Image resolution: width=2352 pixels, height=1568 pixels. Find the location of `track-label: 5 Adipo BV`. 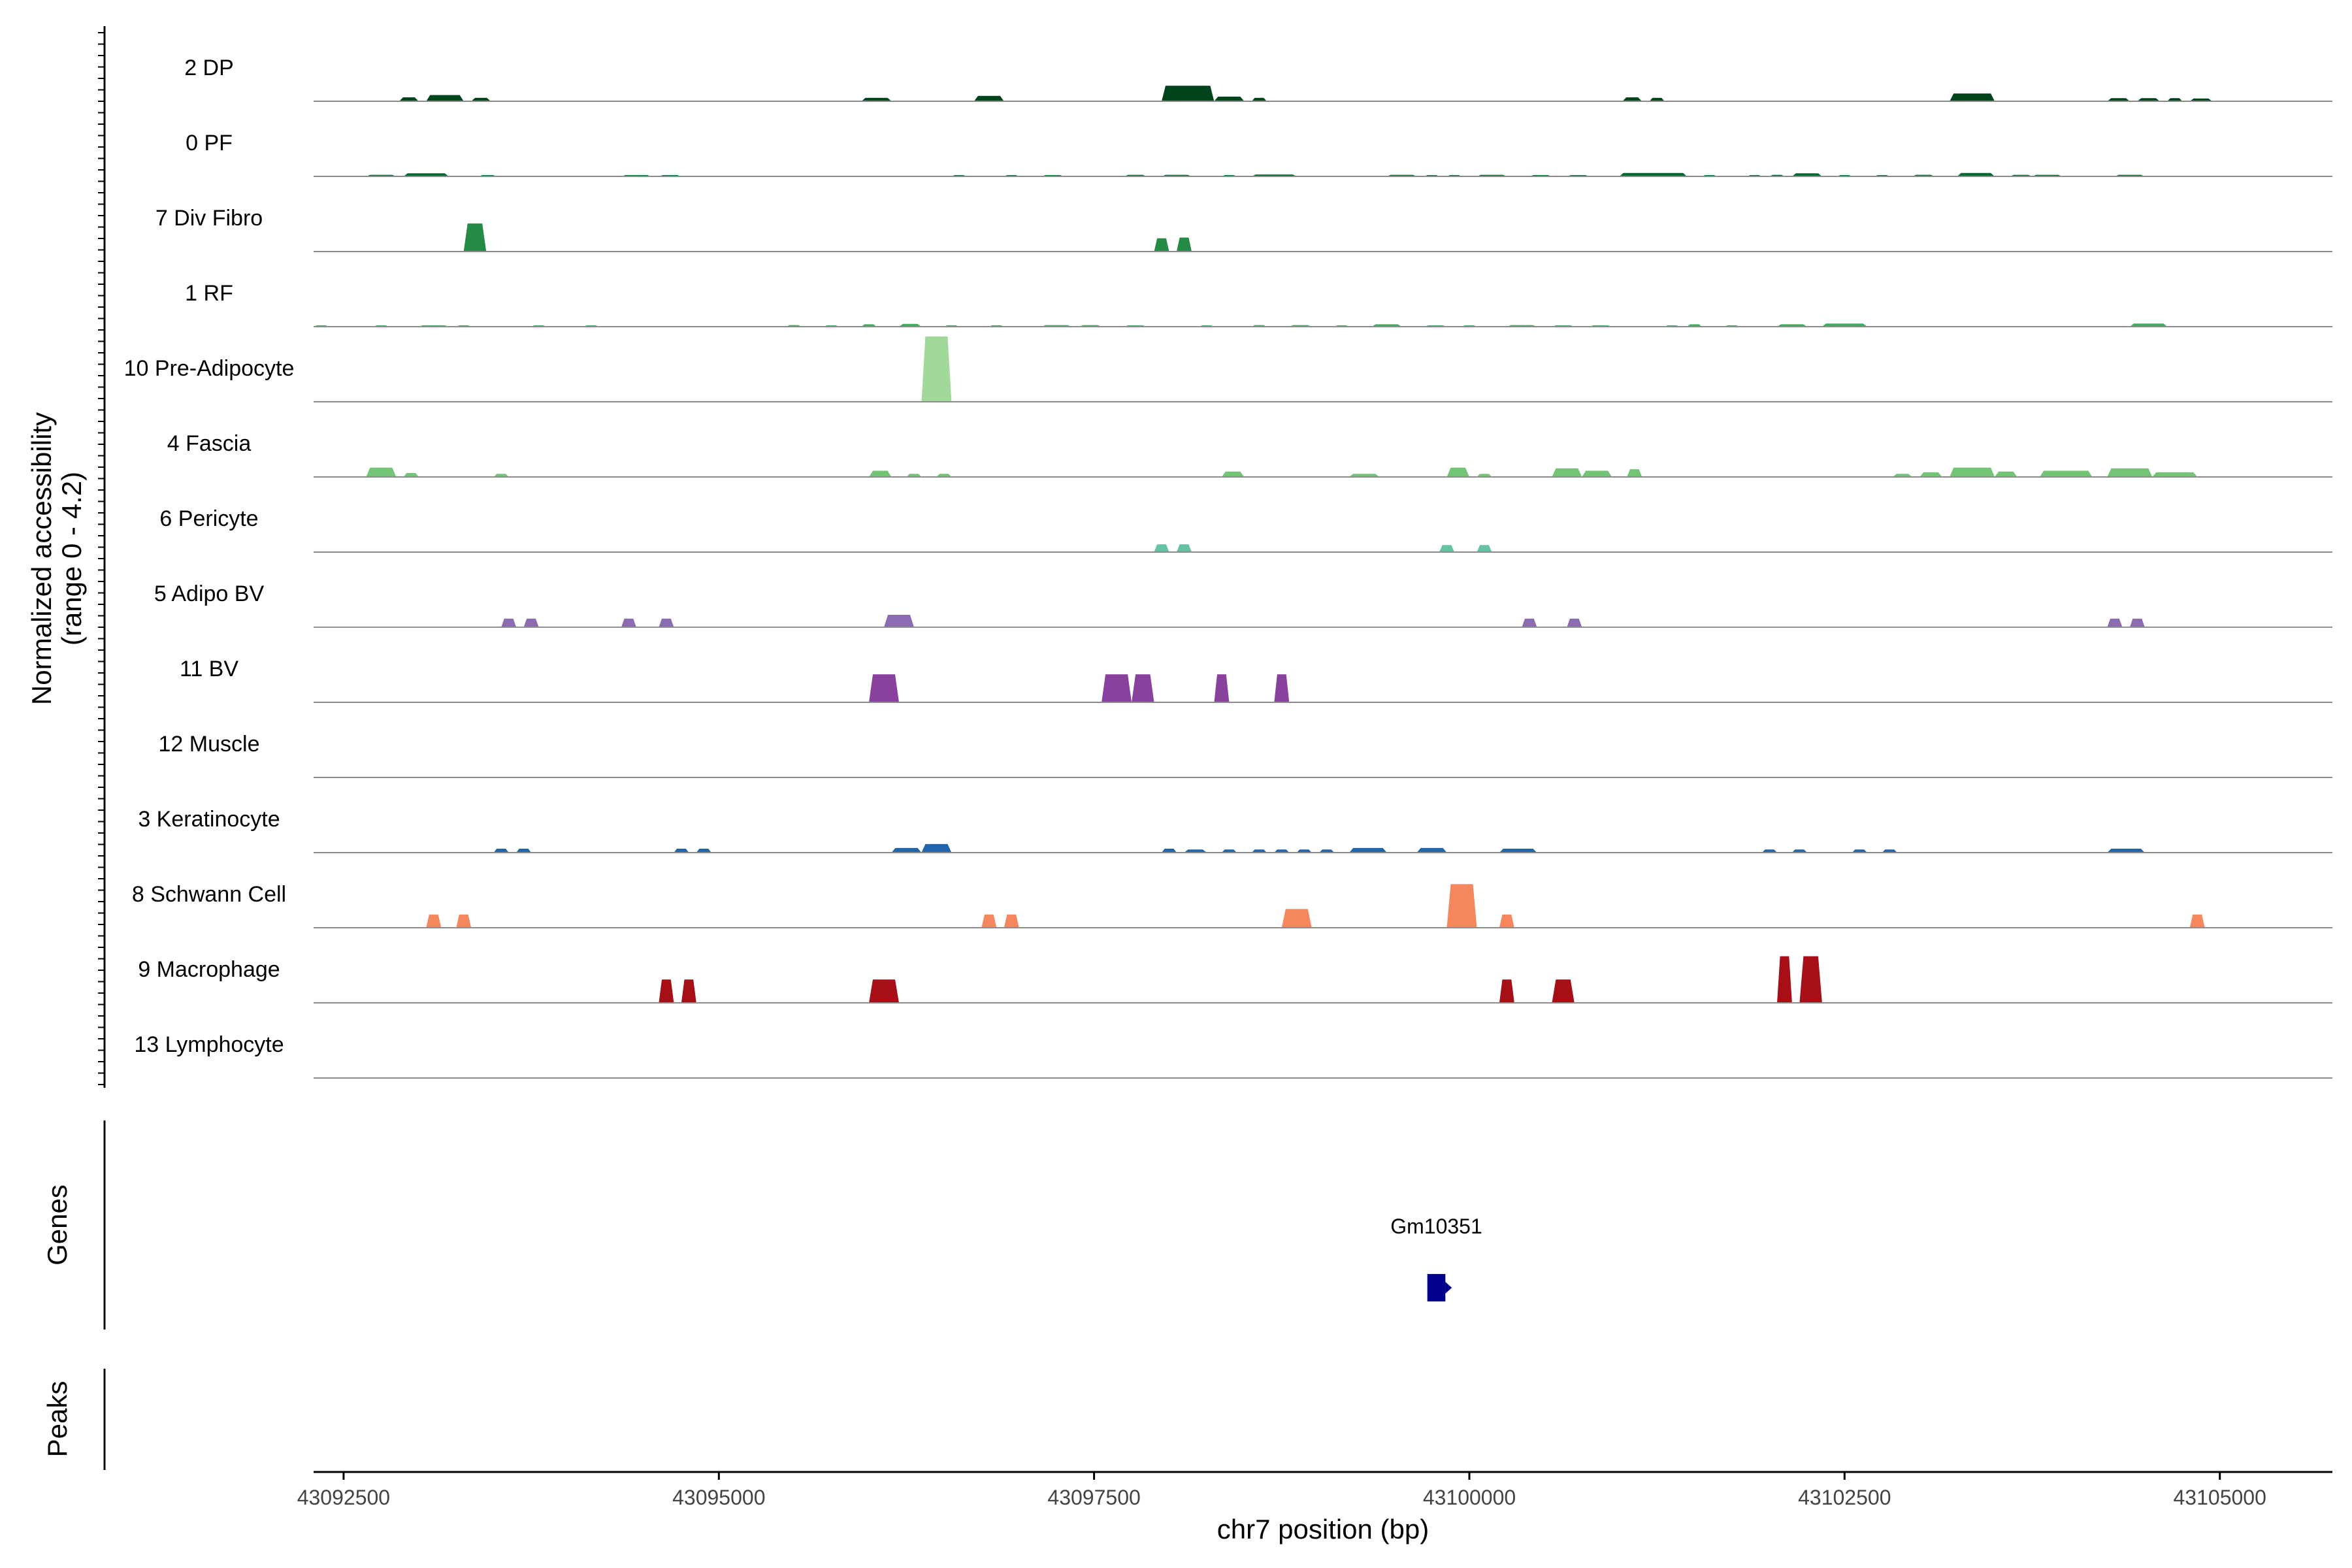

track-label: 5 Adipo BV is located at coordinates (209, 593).